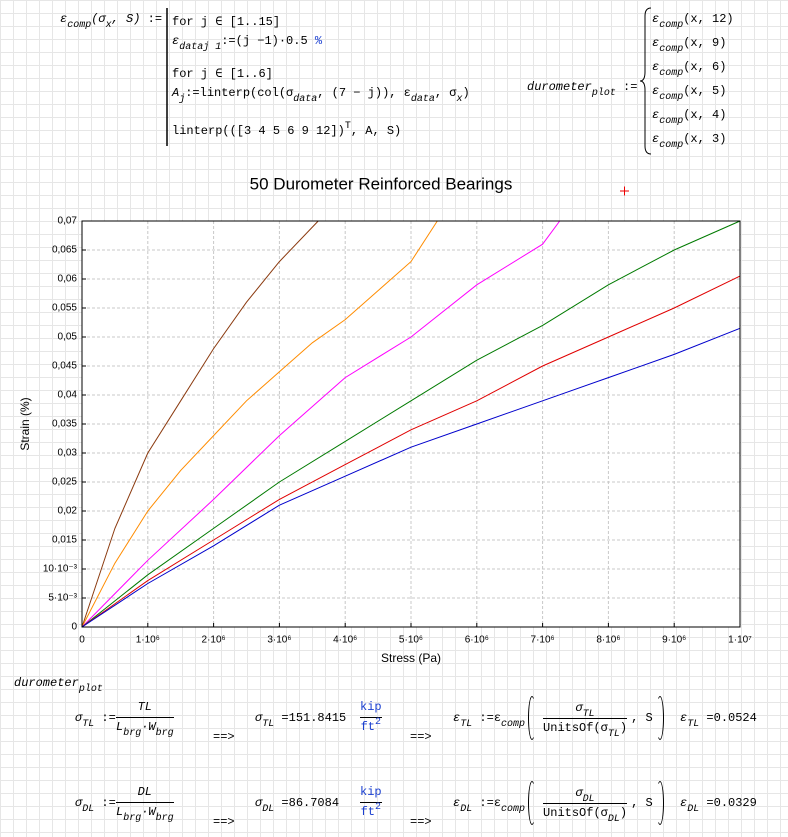 This screenshot has height=837, width=788. What do you see at coordinates (422, 99) in the screenshot?
I see `math-text: data` at bounding box center [422, 99].